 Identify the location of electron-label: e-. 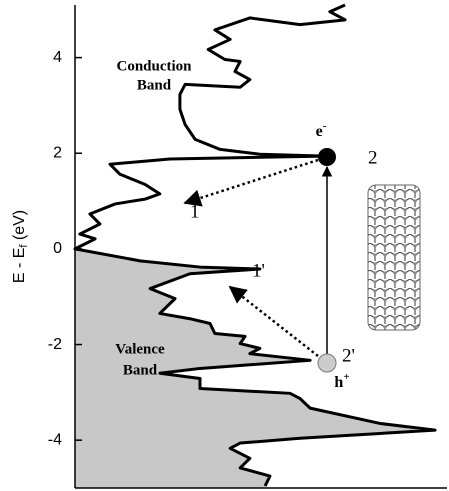
(321, 130).